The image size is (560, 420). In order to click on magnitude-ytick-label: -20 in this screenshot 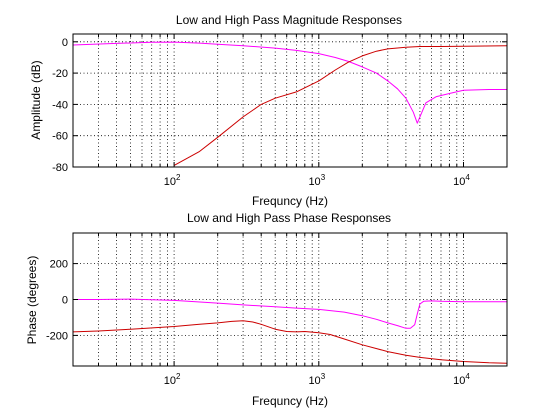, I will do `click(60, 74)`.